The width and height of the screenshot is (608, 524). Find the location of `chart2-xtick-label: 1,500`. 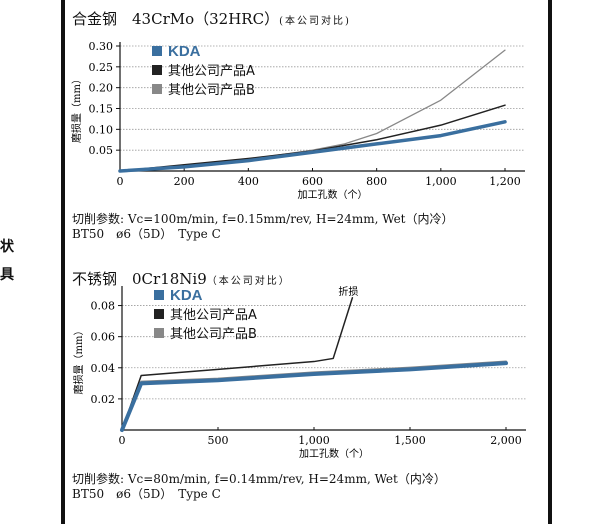

chart2-xtick-label: 1,500 is located at coordinates (410, 440).